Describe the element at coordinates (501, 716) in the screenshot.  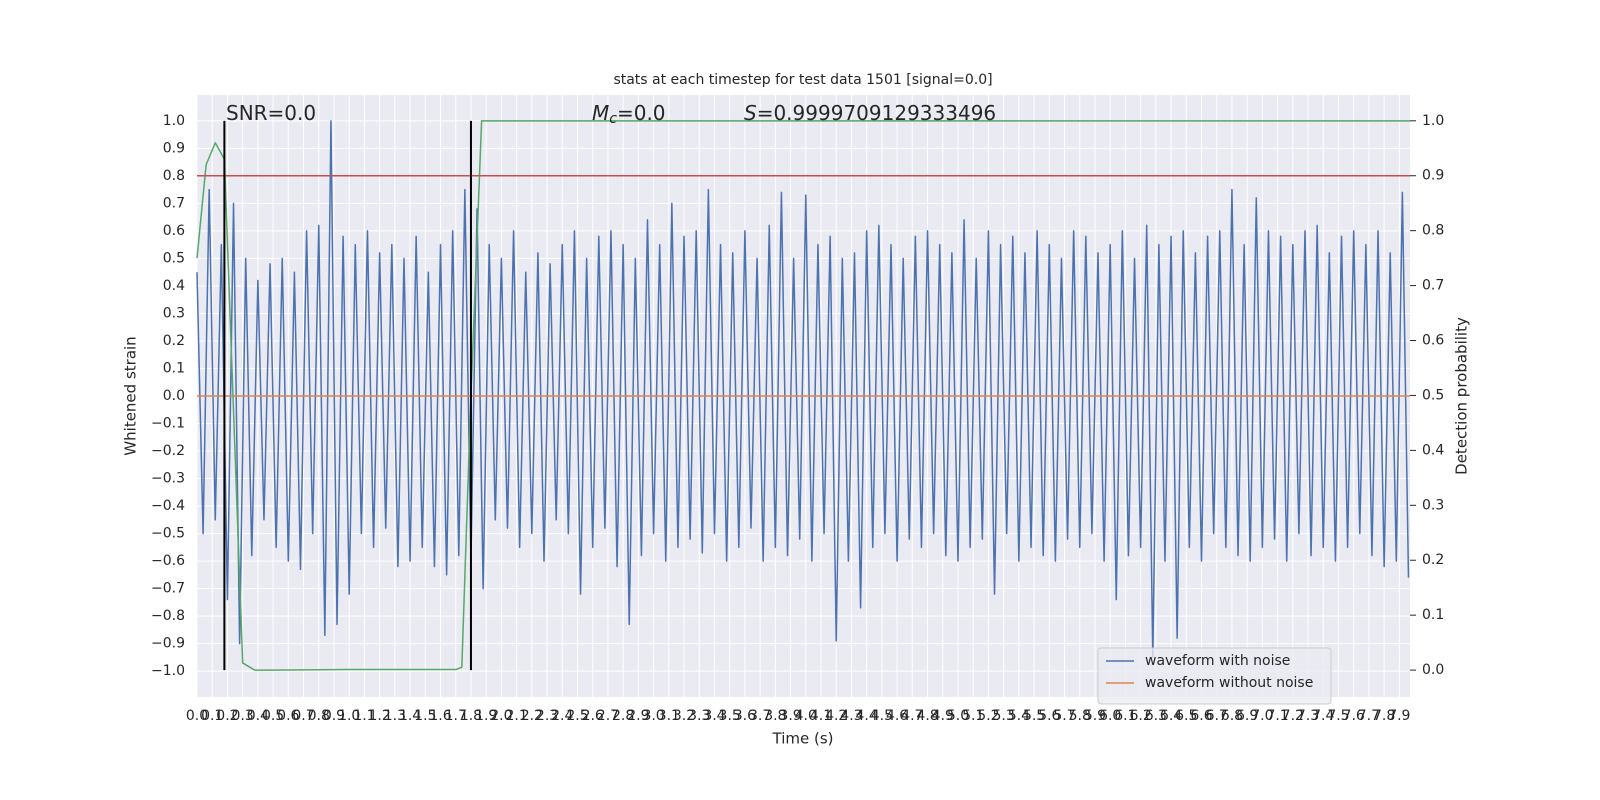
I see `x-tick-label: 2.0` at that location.